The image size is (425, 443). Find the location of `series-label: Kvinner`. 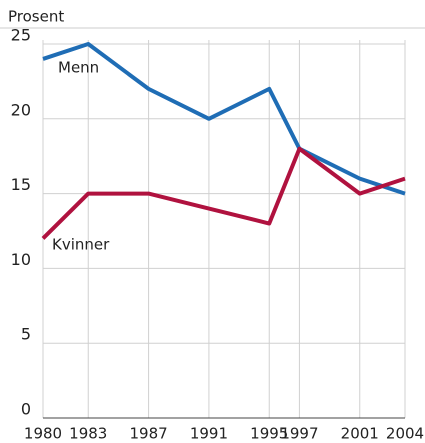

series-label: Kvinner is located at coordinates (81, 245).